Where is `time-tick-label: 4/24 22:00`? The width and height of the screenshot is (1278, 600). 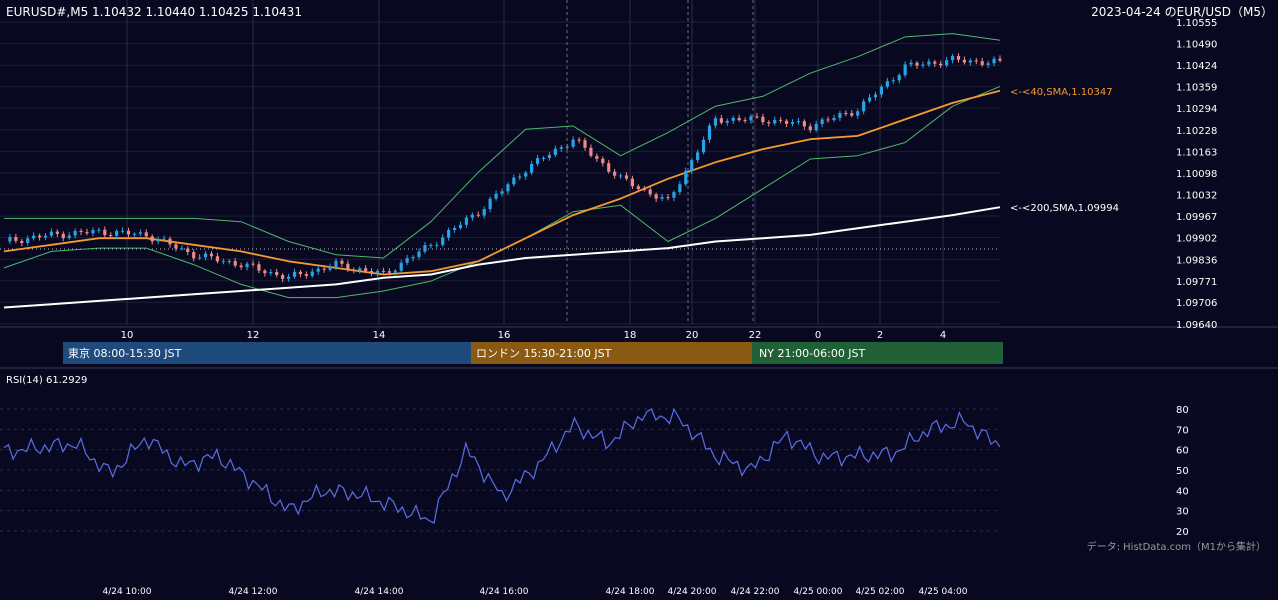 time-tick-label: 4/24 22:00 is located at coordinates (754, 592).